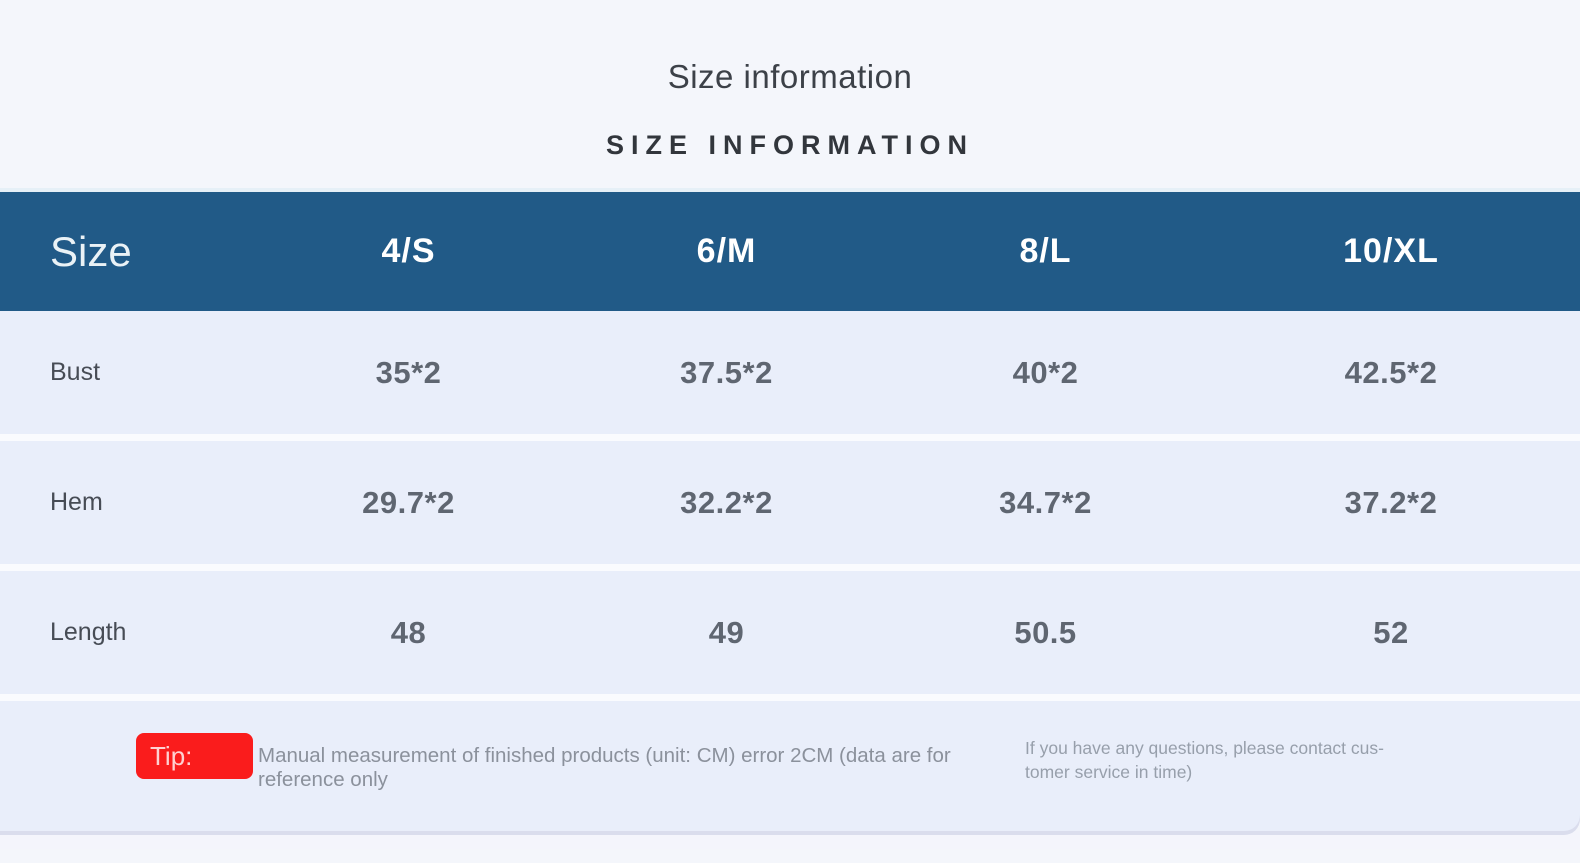 The image size is (1580, 863). I want to click on hem-value-4s: 29.7*2, so click(408, 502).